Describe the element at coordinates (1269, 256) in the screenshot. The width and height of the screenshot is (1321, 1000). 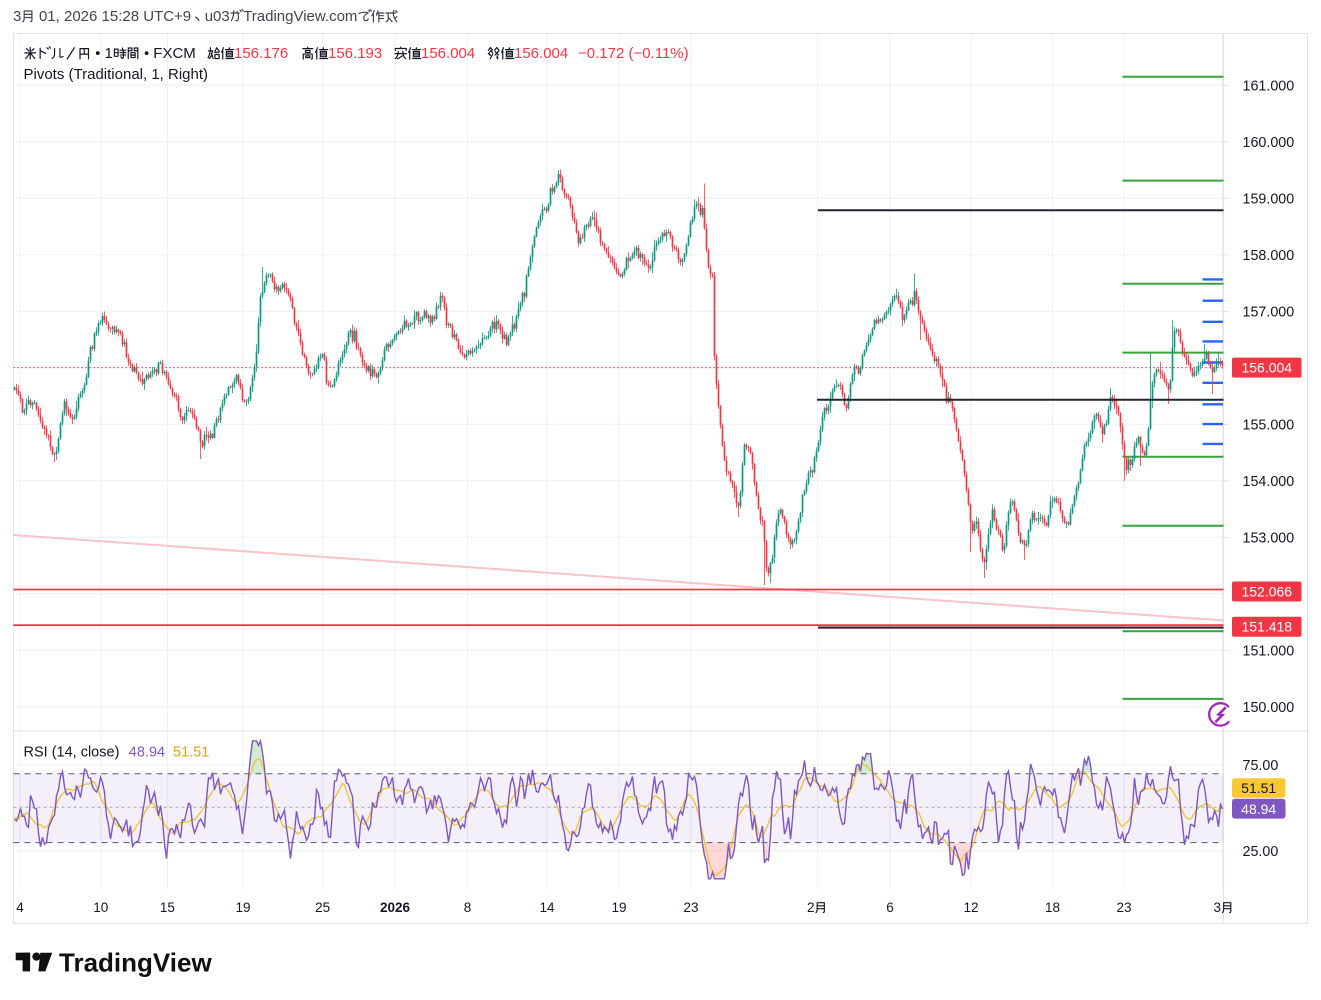
I see `svg-text: 158.000` at that location.